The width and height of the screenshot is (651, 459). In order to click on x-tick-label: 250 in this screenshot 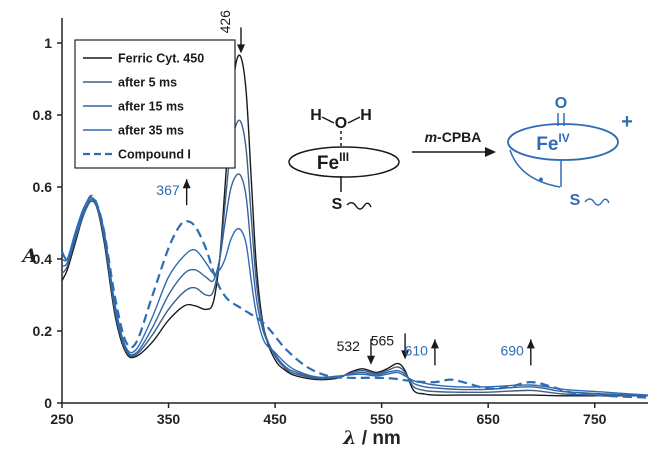, I will do `click(62, 419)`.